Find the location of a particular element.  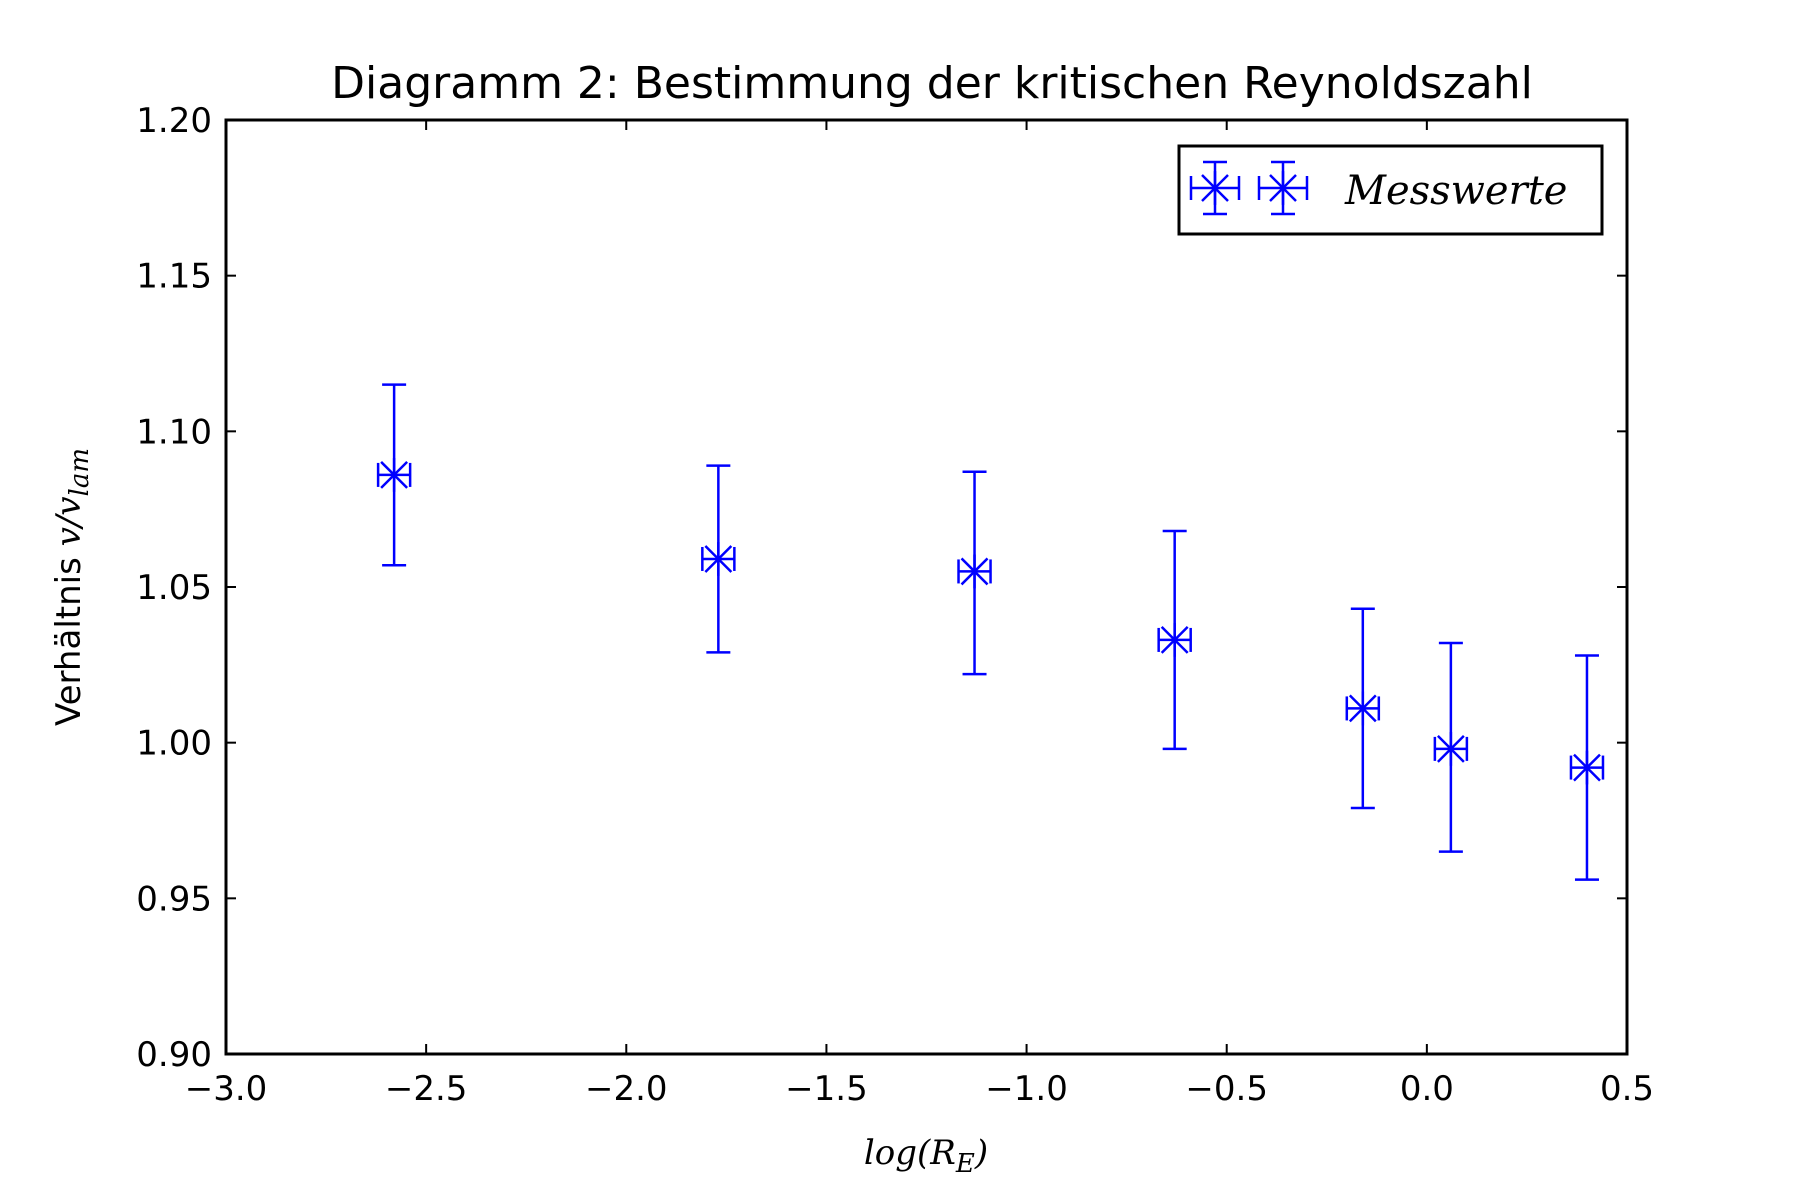

x-tick-label: 0.0 is located at coordinates (1427, 1089).